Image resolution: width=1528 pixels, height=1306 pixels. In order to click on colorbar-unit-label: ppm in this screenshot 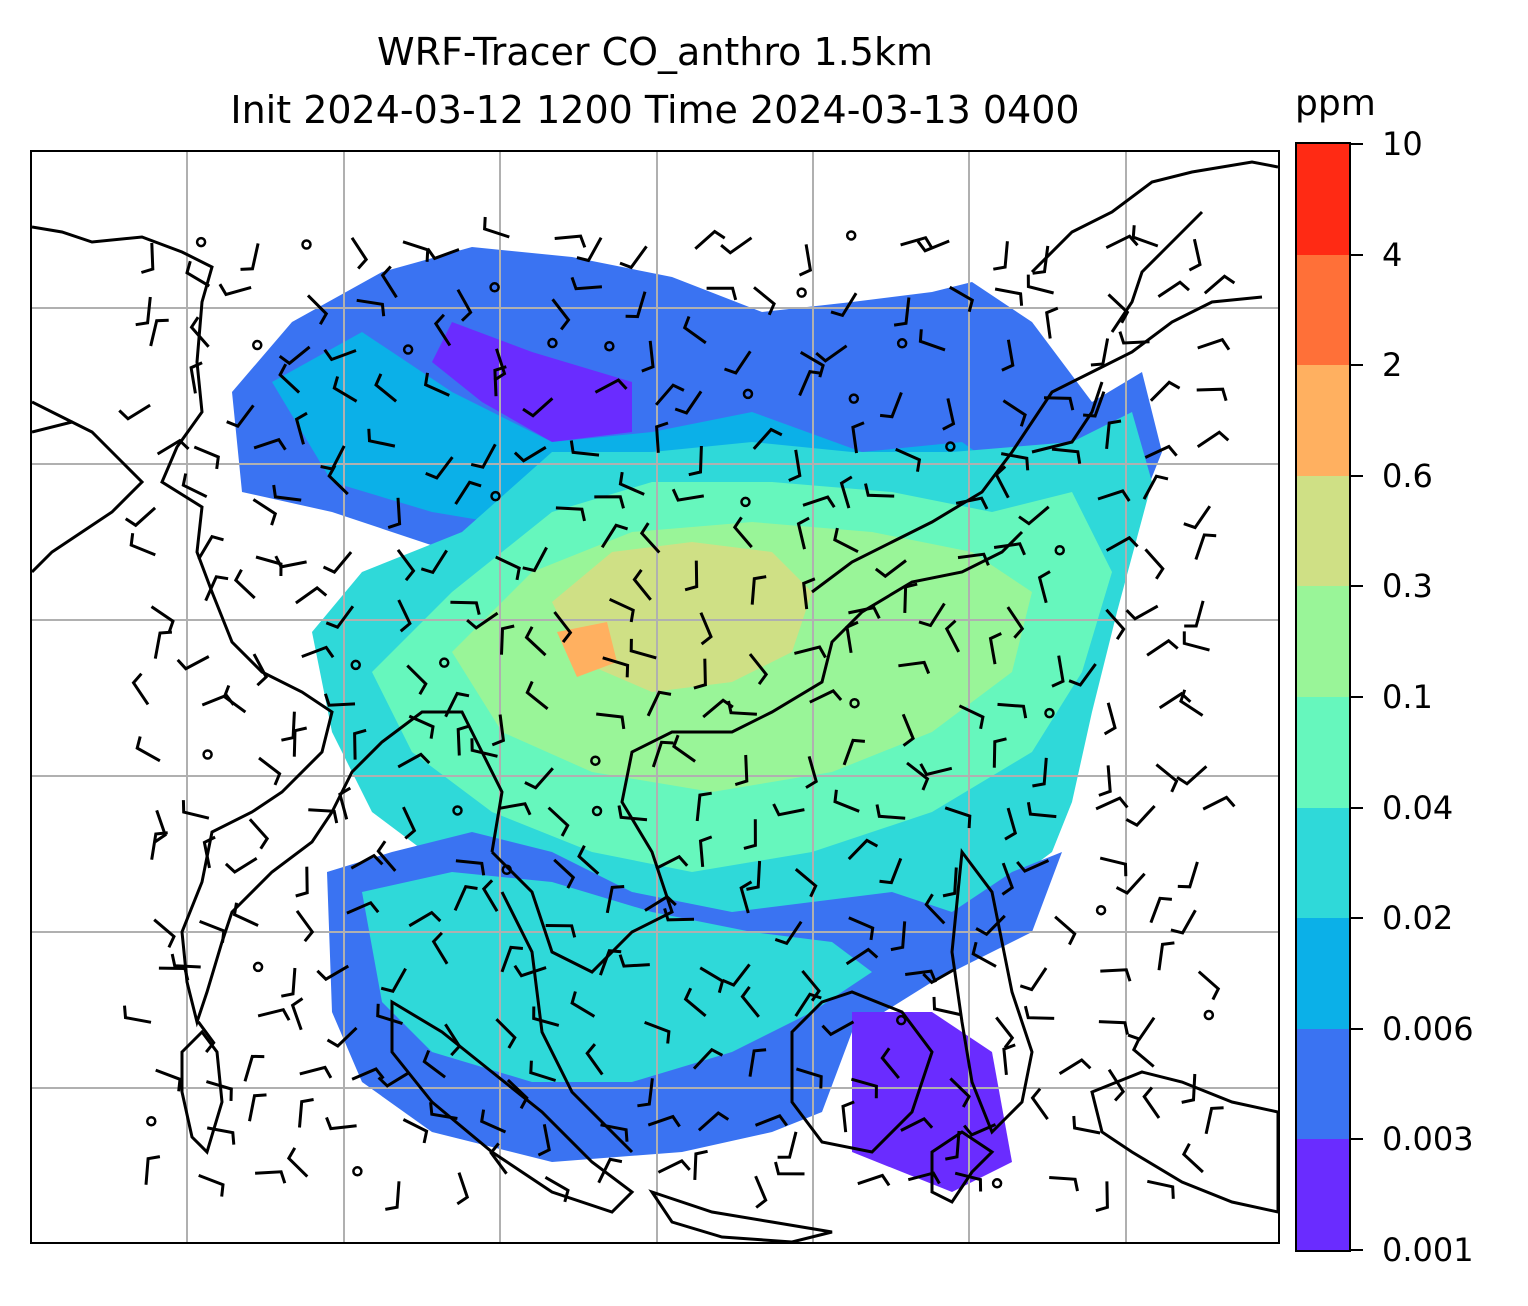, I will do `click(1335, 103)`.